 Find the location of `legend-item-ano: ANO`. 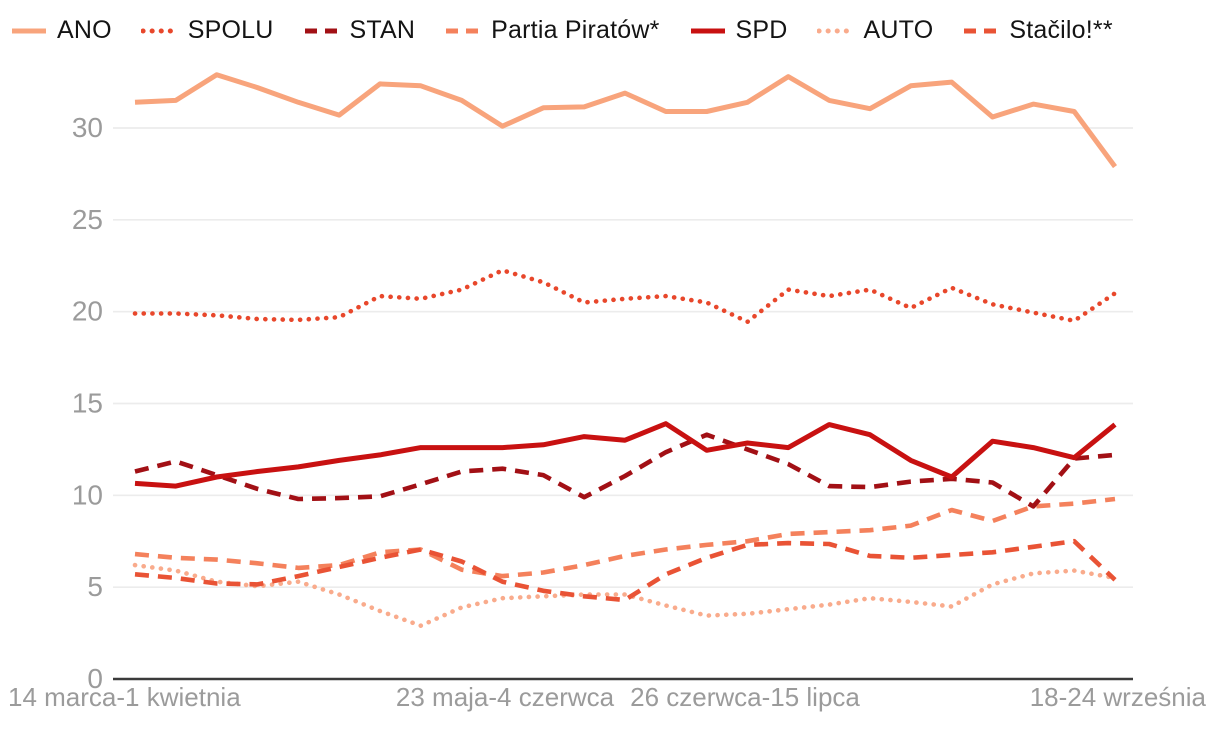

legend-item-ano: ANO is located at coordinates (61, 30).